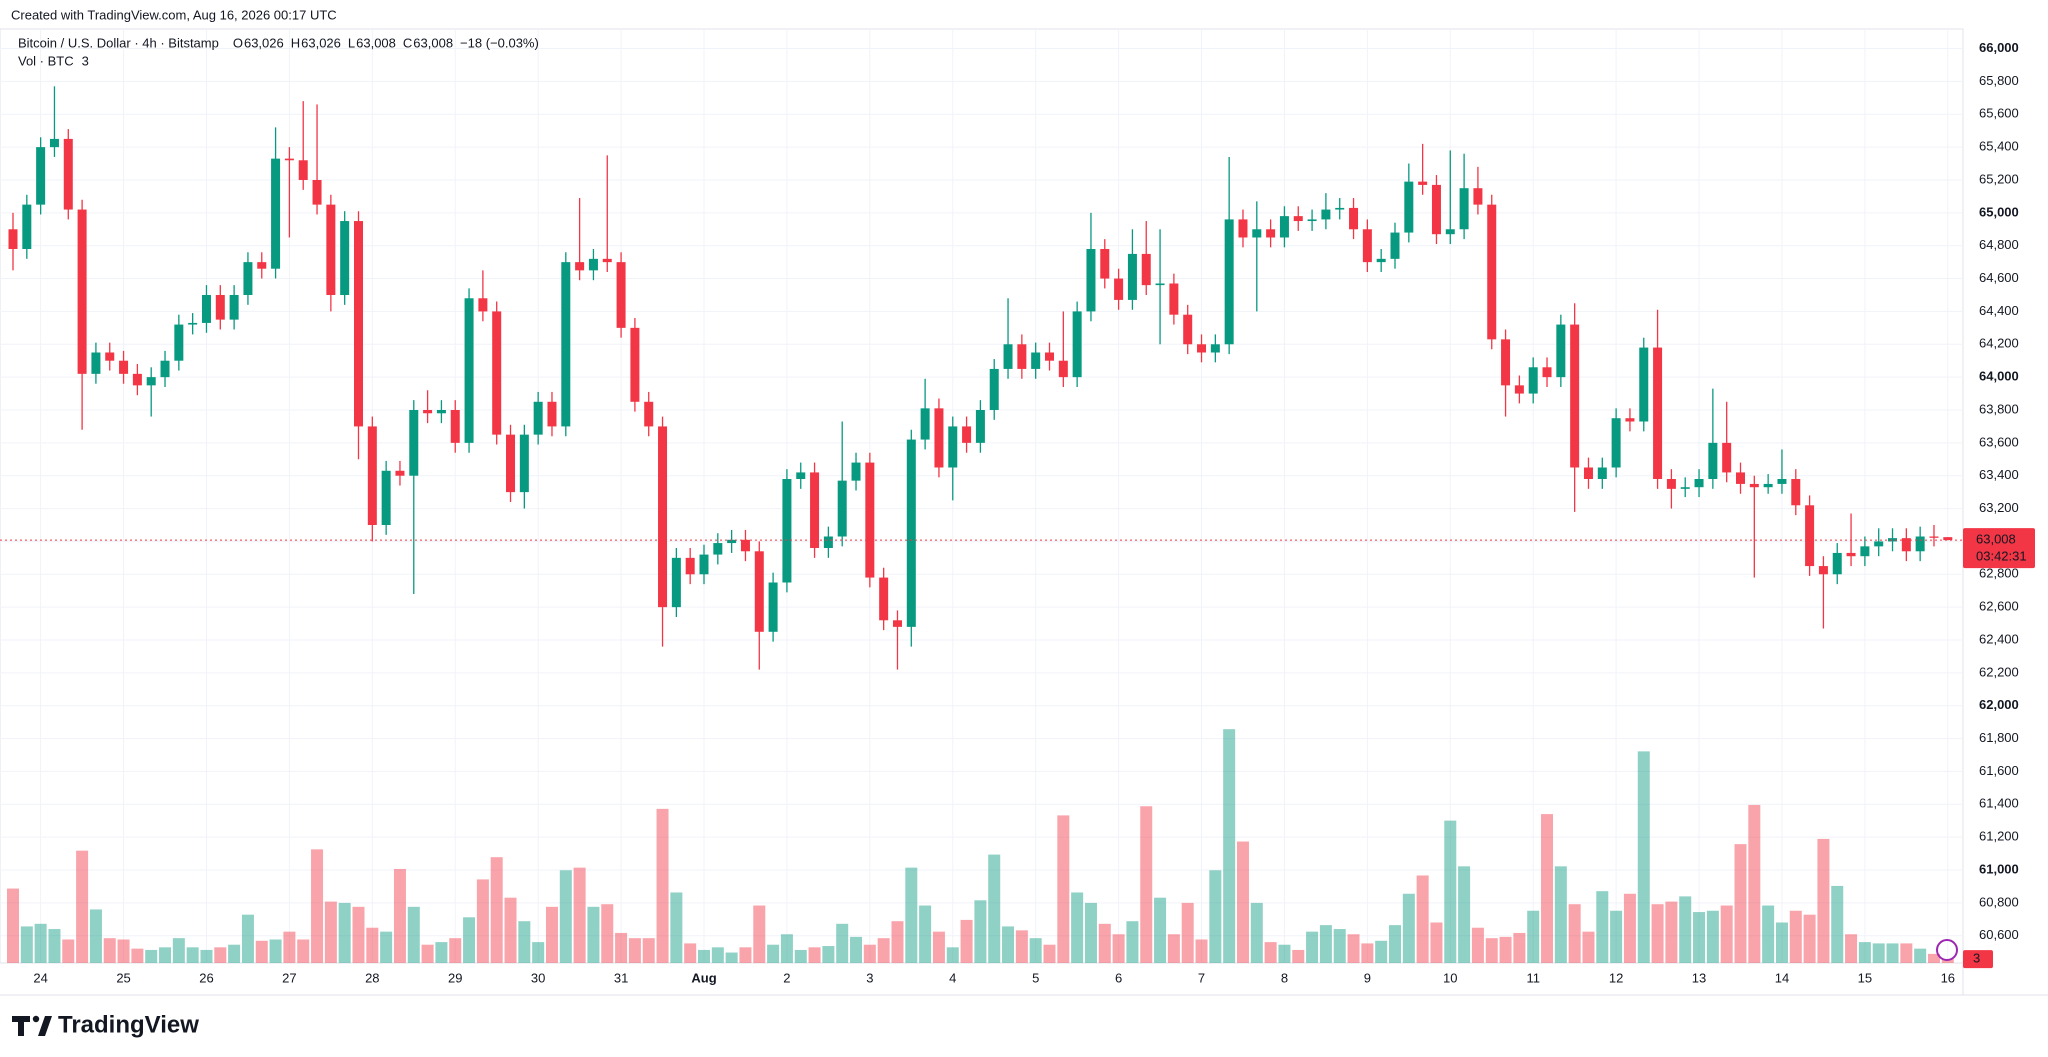 Image resolution: width=2048 pixels, height=1057 pixels. What do you see at coordinates (238, 42) in the screenshot?
I see `legend-key: O` at bounding box center [238, 42].